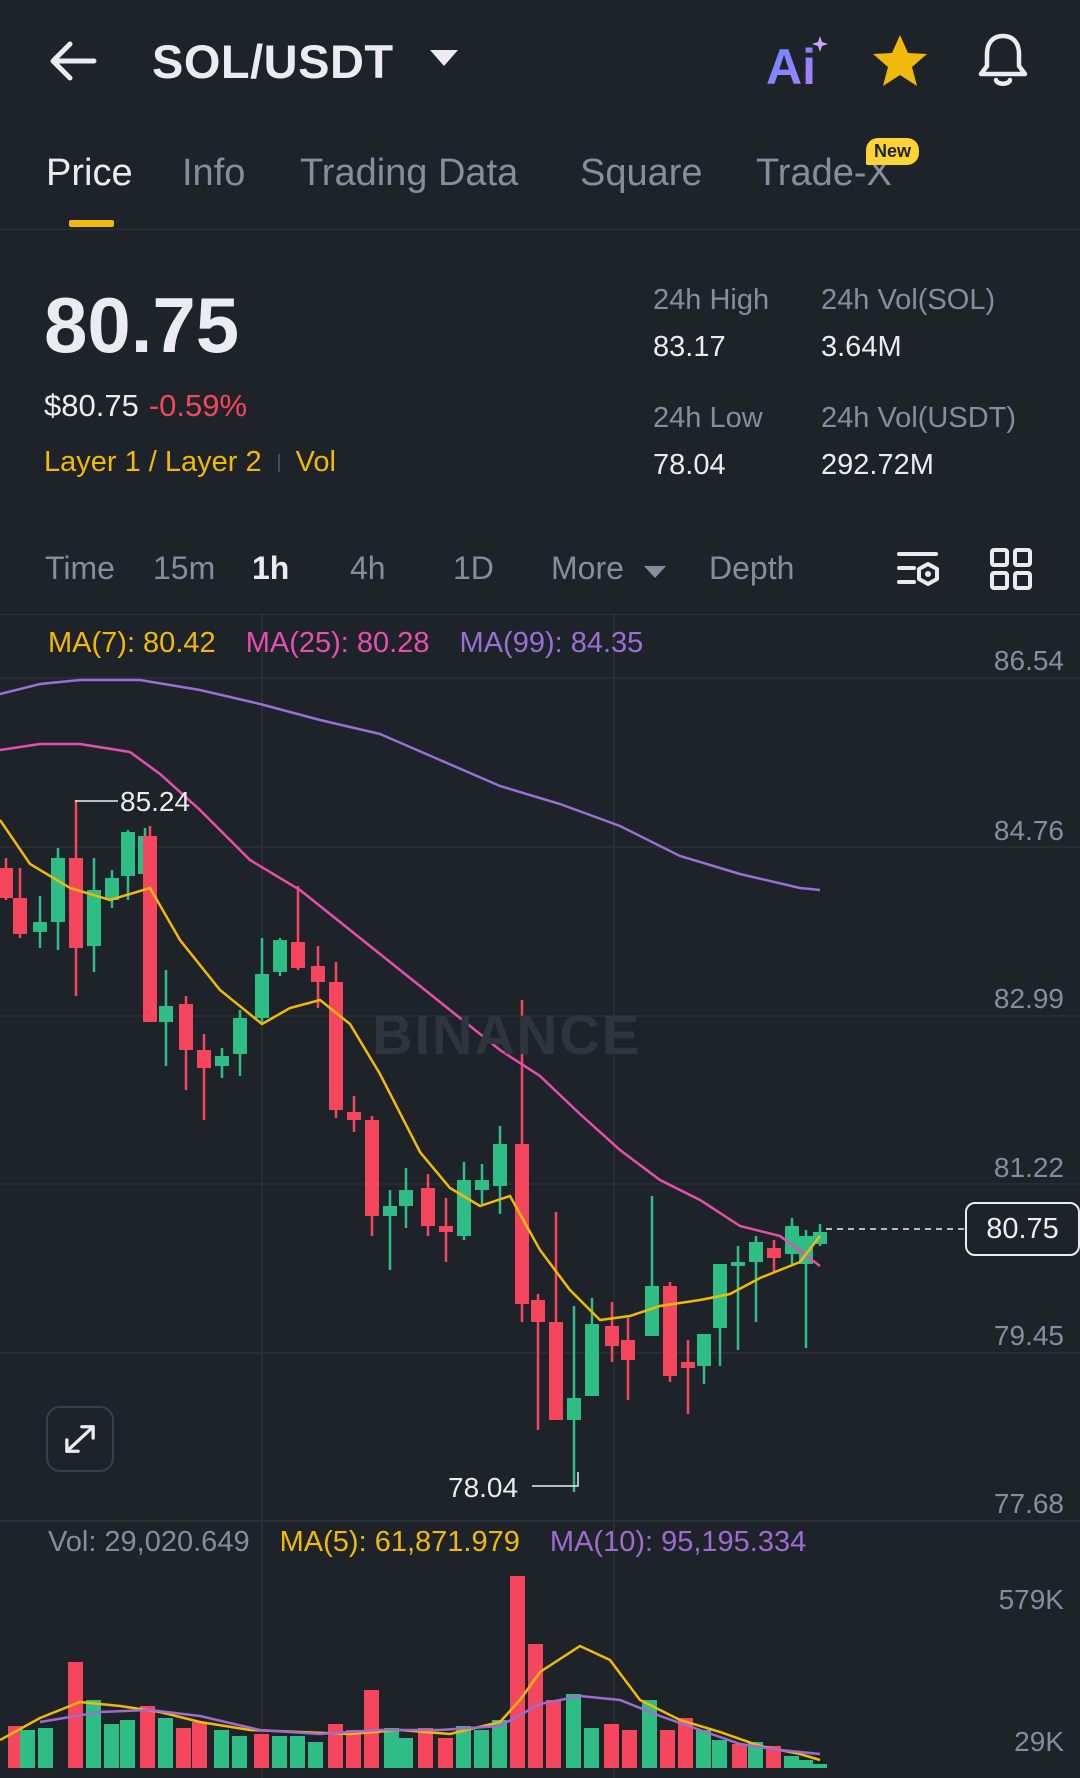  Describe the element at coordinates (96, 801) in the screenshot. I see `high-marker-line` at that location.